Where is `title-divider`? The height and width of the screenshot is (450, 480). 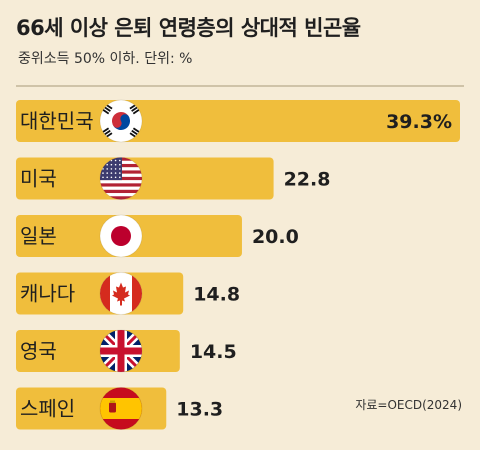 title-divider is located at coordinates (240, 86).